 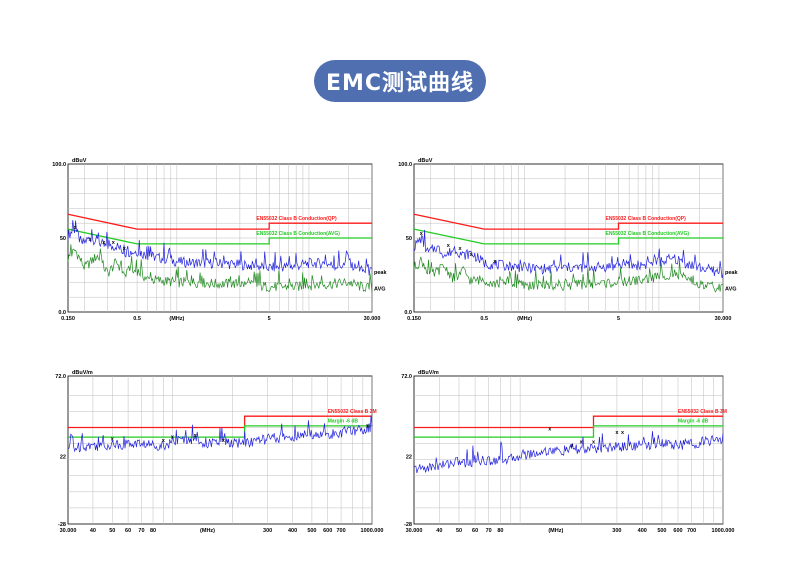 I want to click on x-tick-label: 50, so click(x=112, y=531).